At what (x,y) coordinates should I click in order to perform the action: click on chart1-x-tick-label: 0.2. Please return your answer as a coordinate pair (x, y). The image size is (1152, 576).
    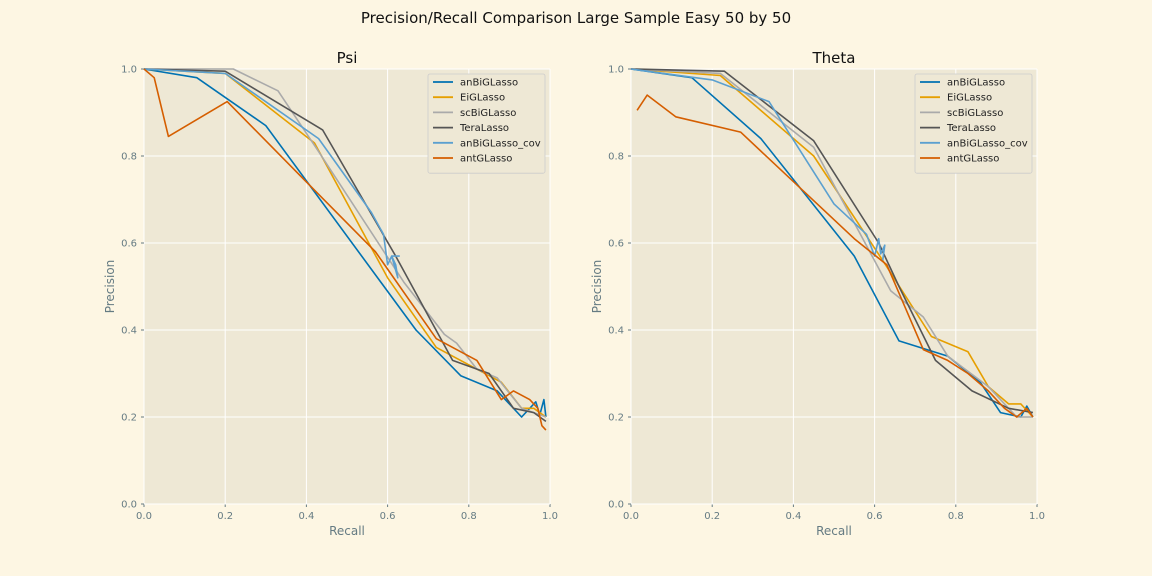
    Looking at the image, I should click on (712, 516).